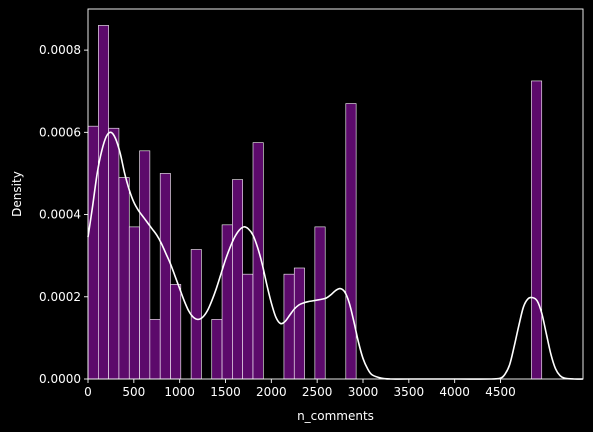 This screenshot has height=432, width=593. Describe the element at coordinates (300, 389) in the screenshot. I see `x-axis-ticks: 0 500 1000 1500 2000 2500 3000 3500 4000 4500` at that location.